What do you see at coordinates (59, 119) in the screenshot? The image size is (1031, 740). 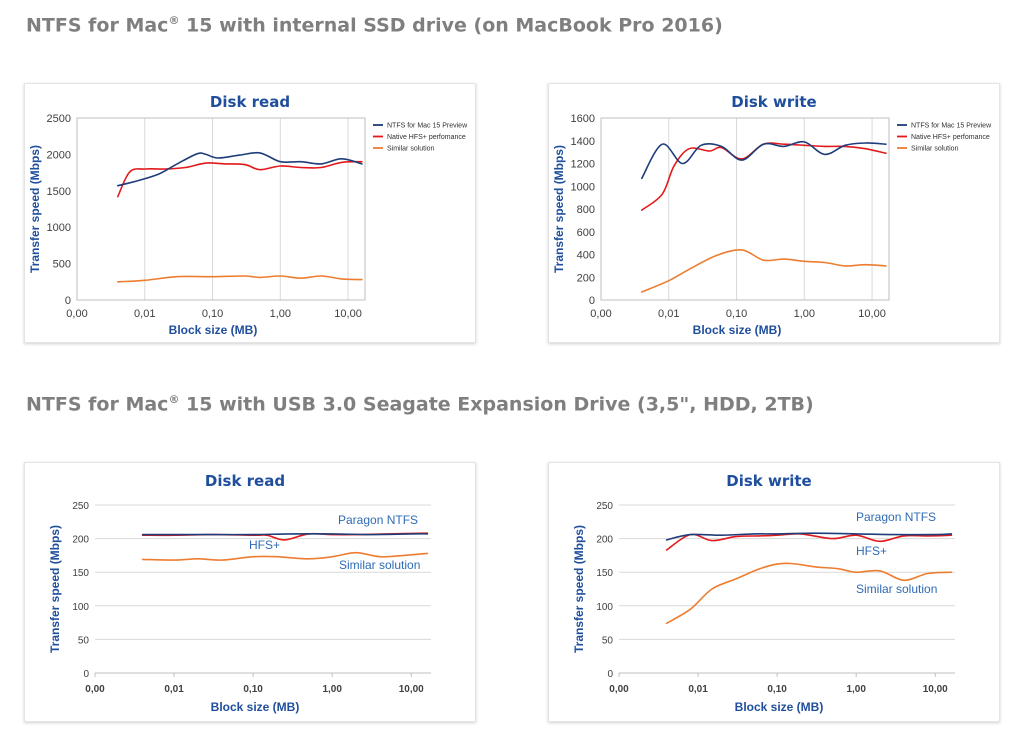 I see `y-tick-label: 2500` at bounding box center [59, 119].